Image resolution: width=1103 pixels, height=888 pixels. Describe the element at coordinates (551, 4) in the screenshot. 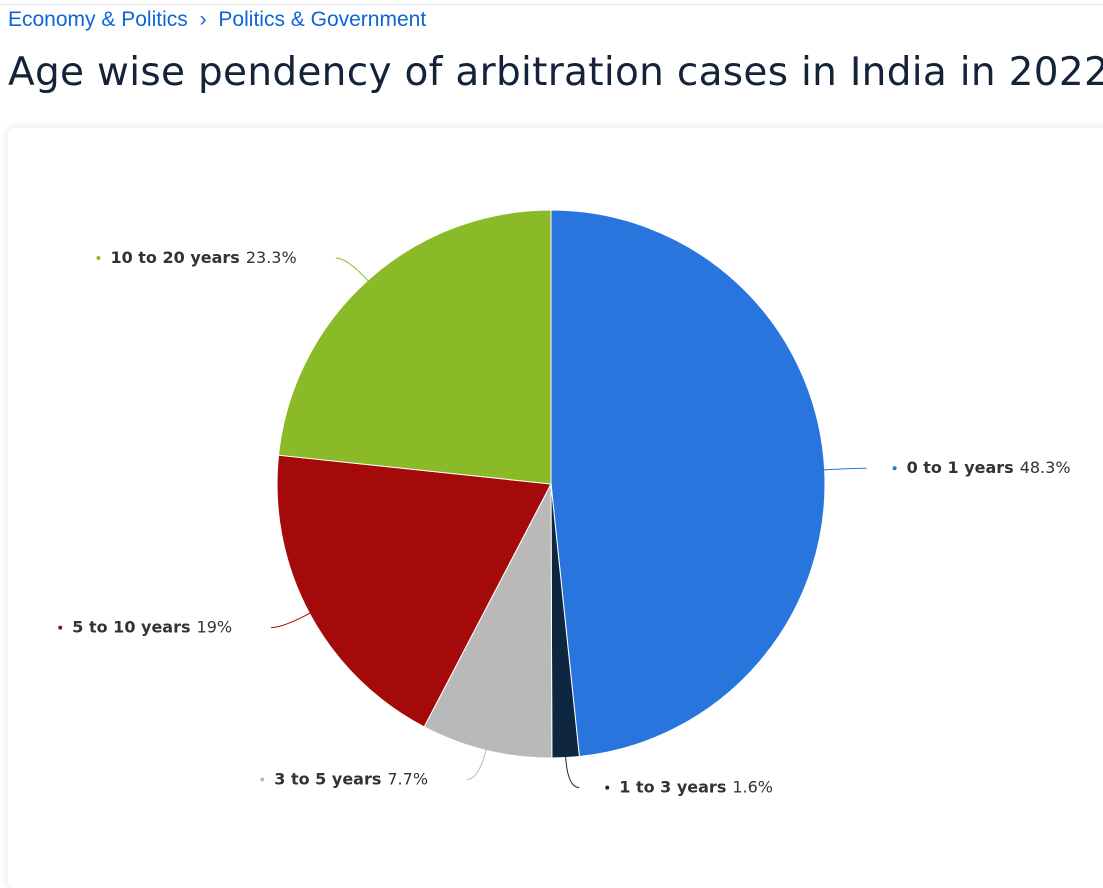

I see `top-border` at that location.